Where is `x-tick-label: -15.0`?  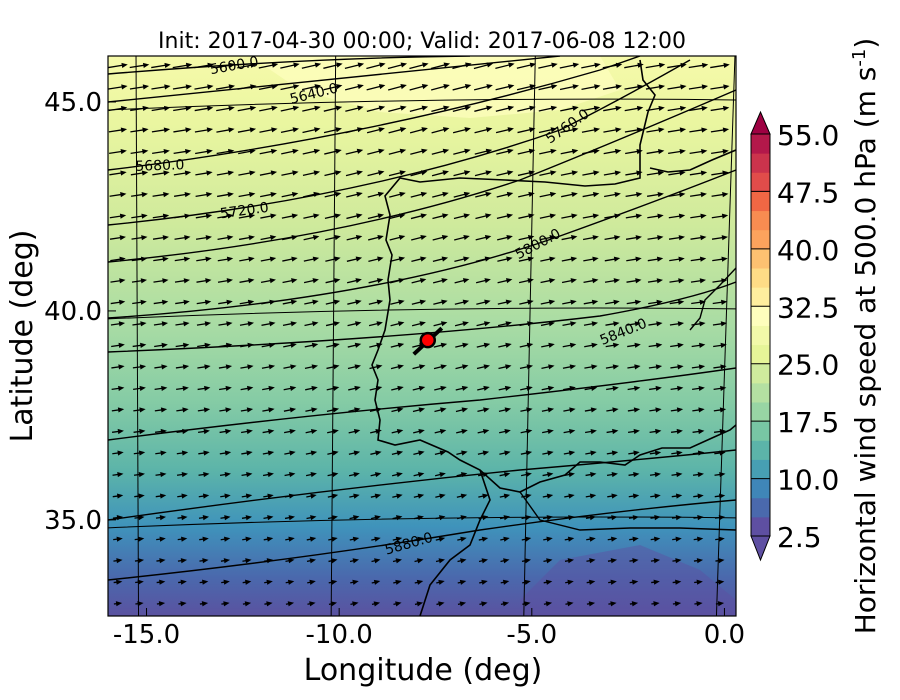 x-tick-label: -15.0 is located at coordinates (146, 635).